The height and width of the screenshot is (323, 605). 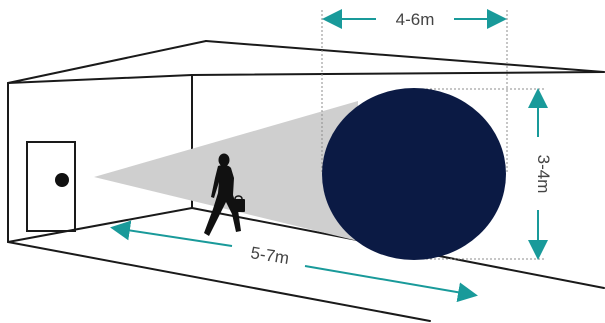 I want to click on back-wall-top-edge, so click(x=398, y=73).